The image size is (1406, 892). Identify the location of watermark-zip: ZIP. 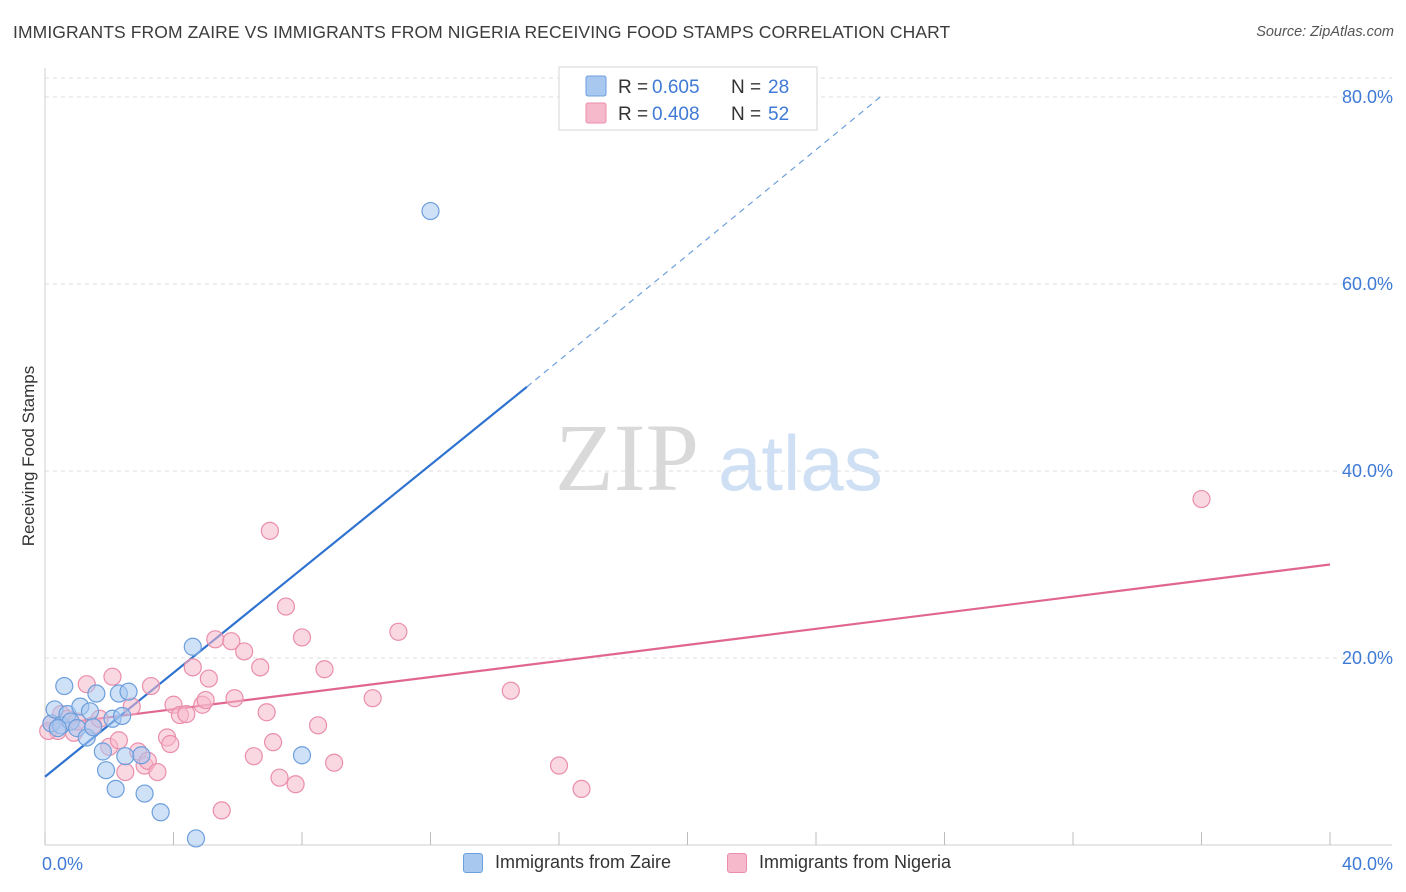
(627, 457).